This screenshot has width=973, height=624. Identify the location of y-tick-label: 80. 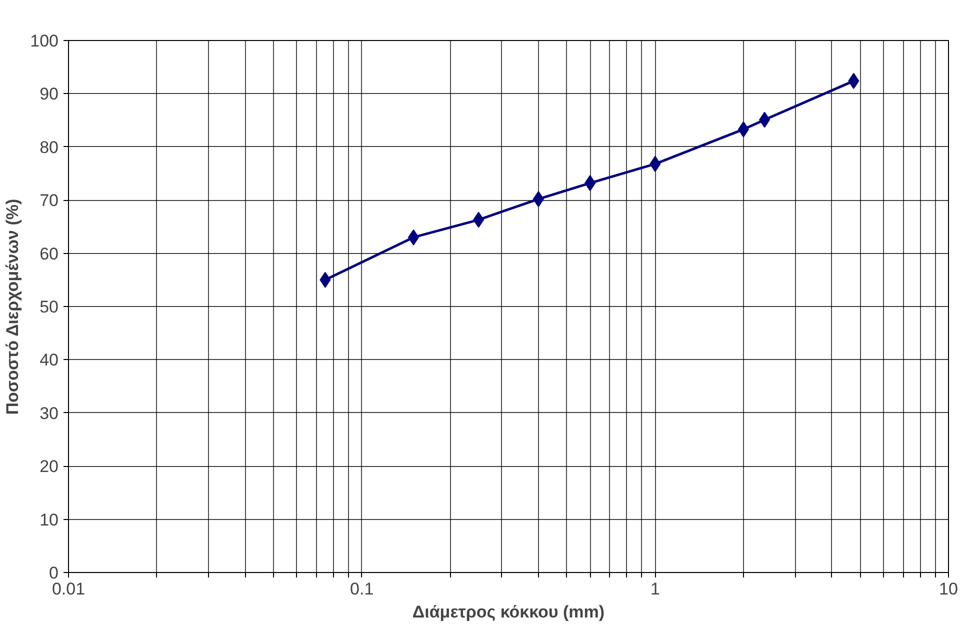
(49, 147).